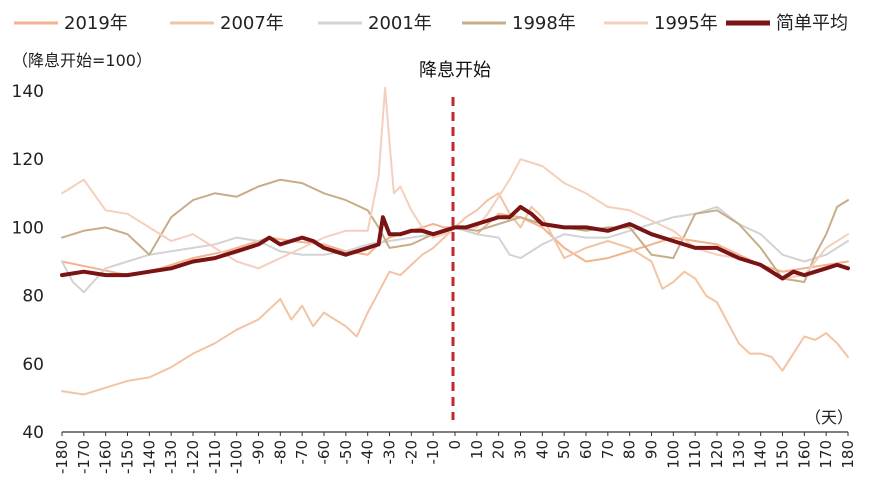 The image size is (878, 504). What do you see at coordinates (739, 454) in the screenshot?
I see `x-tick-label: 130` at bounding box center [739, 454].